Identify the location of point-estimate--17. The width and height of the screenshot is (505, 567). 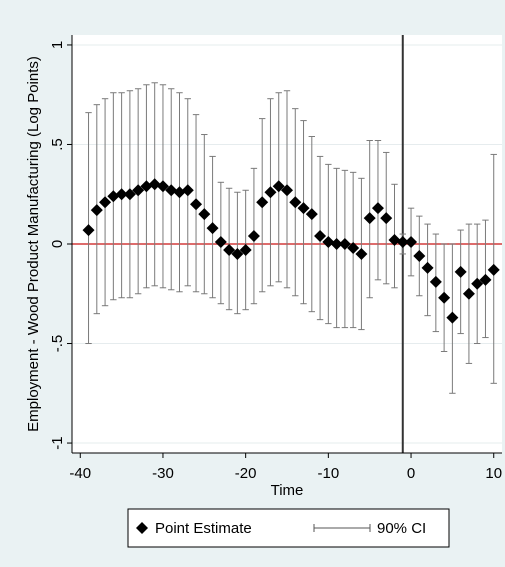
(270, 192).